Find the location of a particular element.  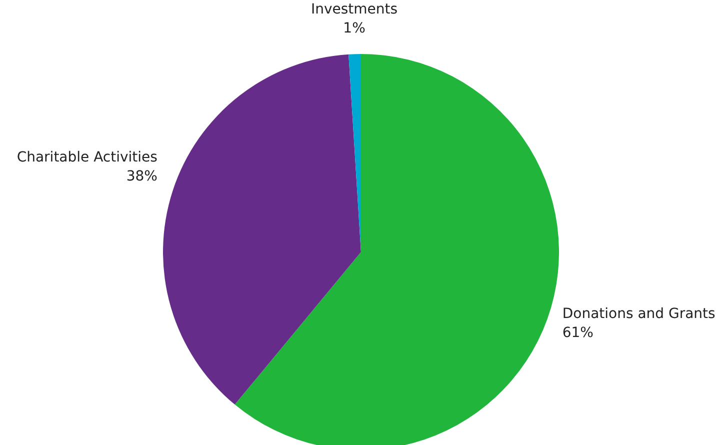

data-label: 38% is located at coordinates (142, 176).